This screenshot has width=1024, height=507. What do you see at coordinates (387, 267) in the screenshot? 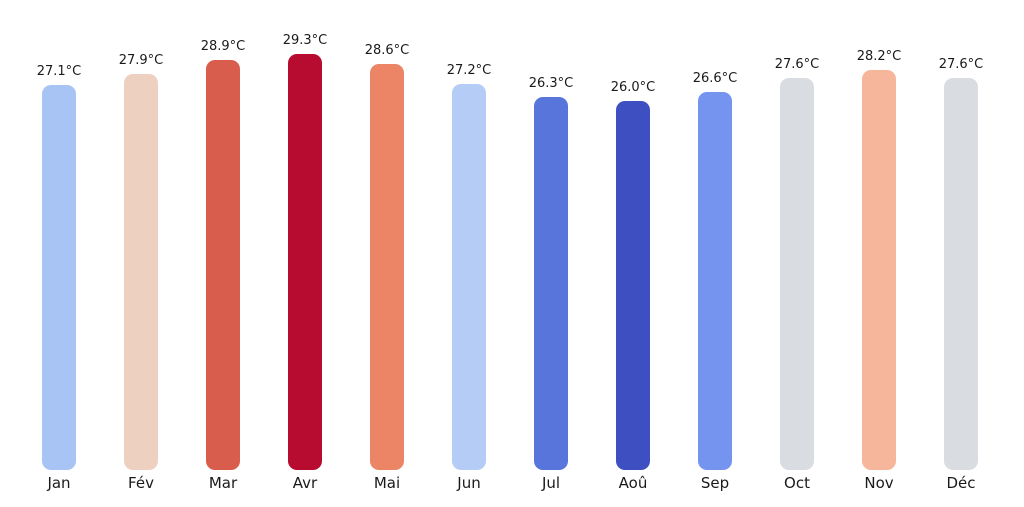
I see `bar-mai` at bounding box center [387, 267].